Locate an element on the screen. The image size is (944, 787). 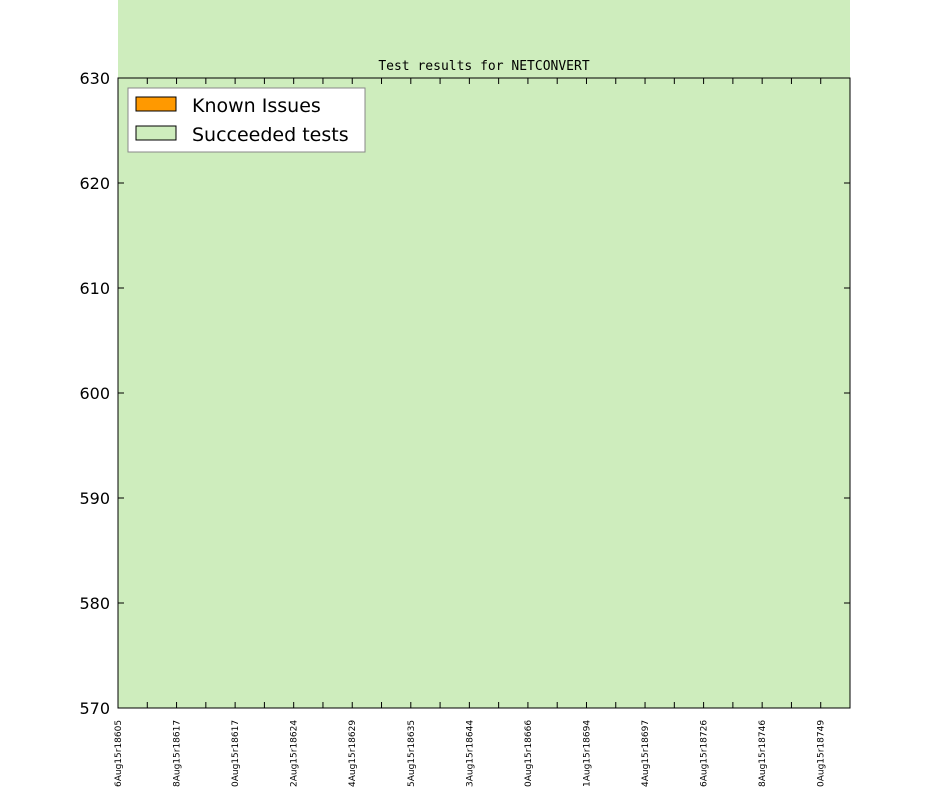
x-tick-label: 5Aug15r18635 is located at coordinates (412, 753).